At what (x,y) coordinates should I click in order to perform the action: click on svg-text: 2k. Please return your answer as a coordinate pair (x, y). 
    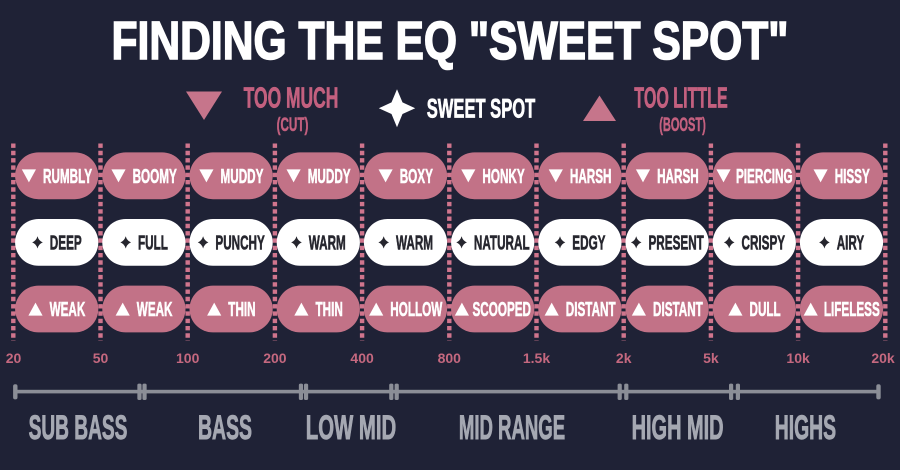
    Looking at the image, I should click on (624, 358).